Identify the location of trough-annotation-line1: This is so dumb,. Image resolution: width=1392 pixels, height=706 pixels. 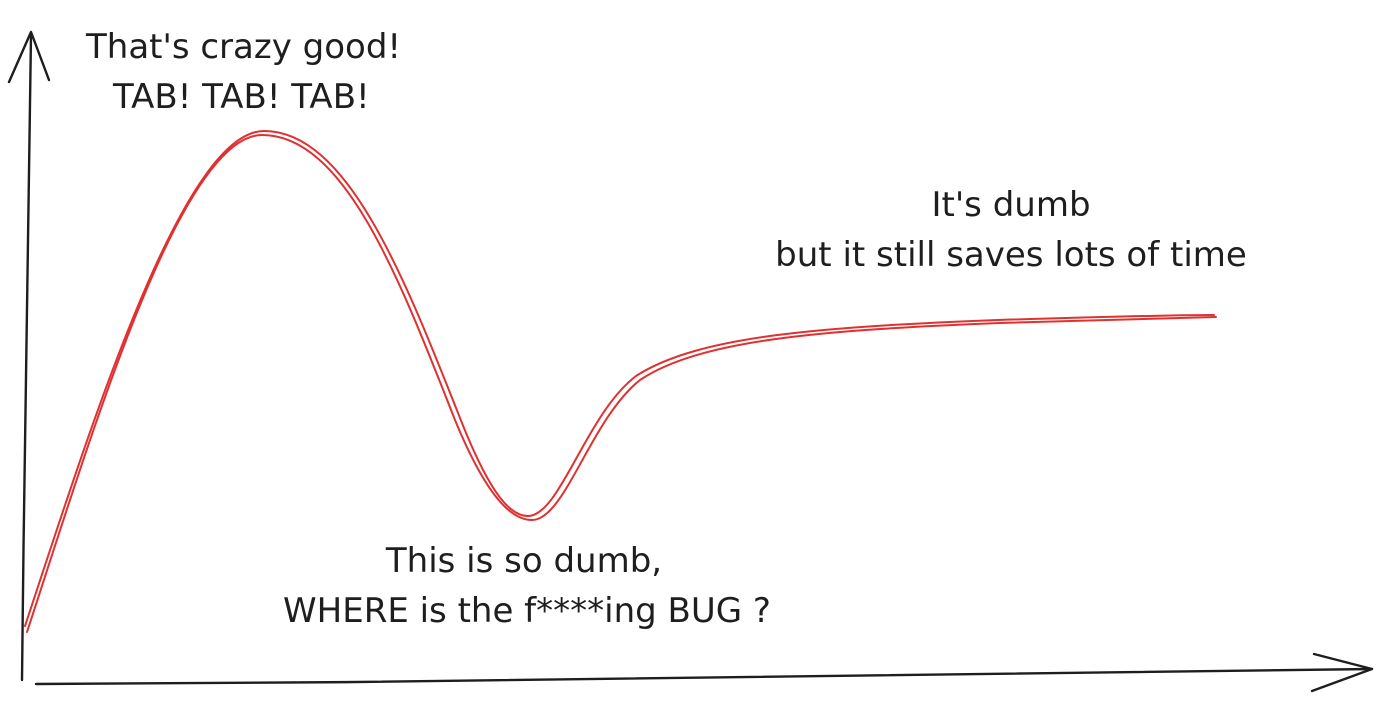
(523, 561).